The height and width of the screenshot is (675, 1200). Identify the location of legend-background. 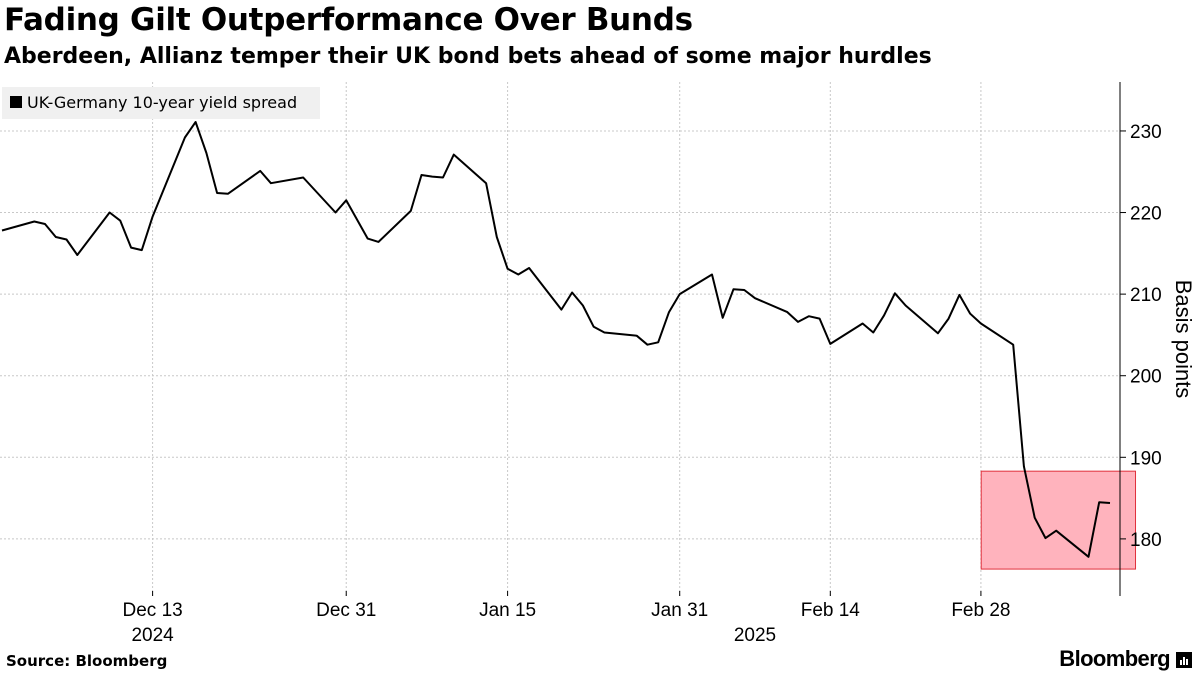
(161, 103).